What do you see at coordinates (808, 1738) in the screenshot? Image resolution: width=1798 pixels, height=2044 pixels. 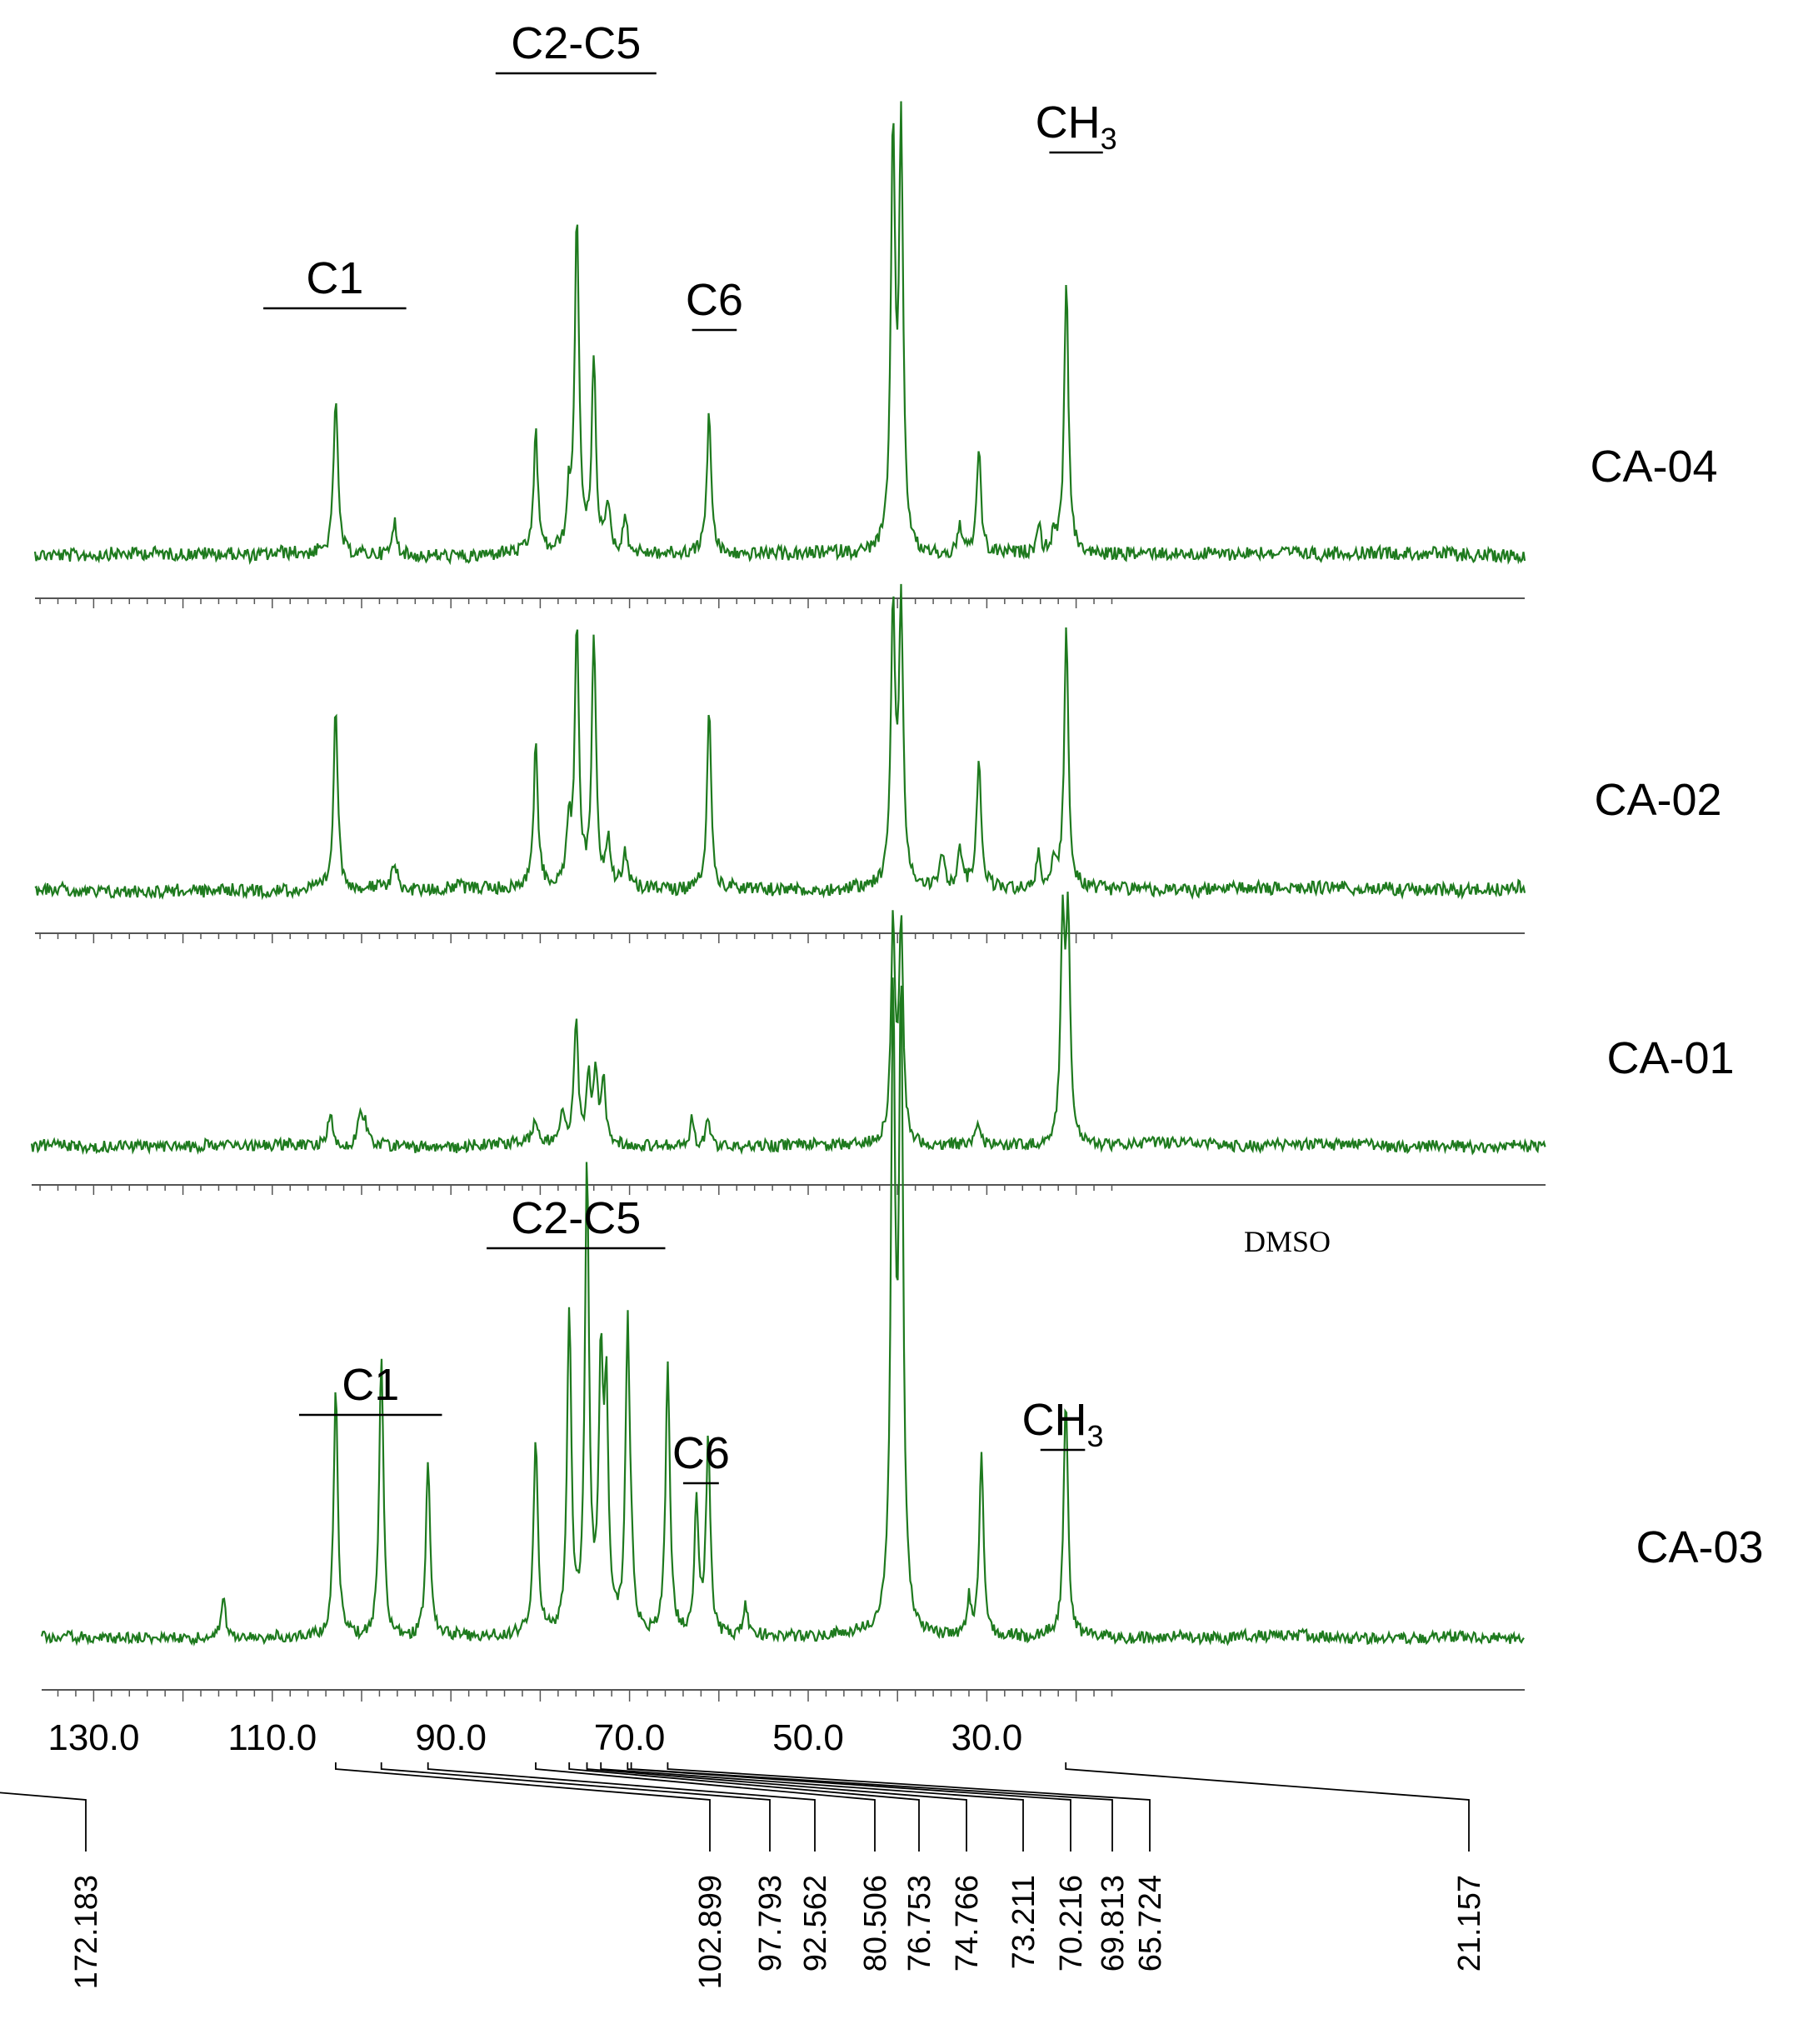 I see `x-tick-label: 50.0` at bounding box center [808, 1738].